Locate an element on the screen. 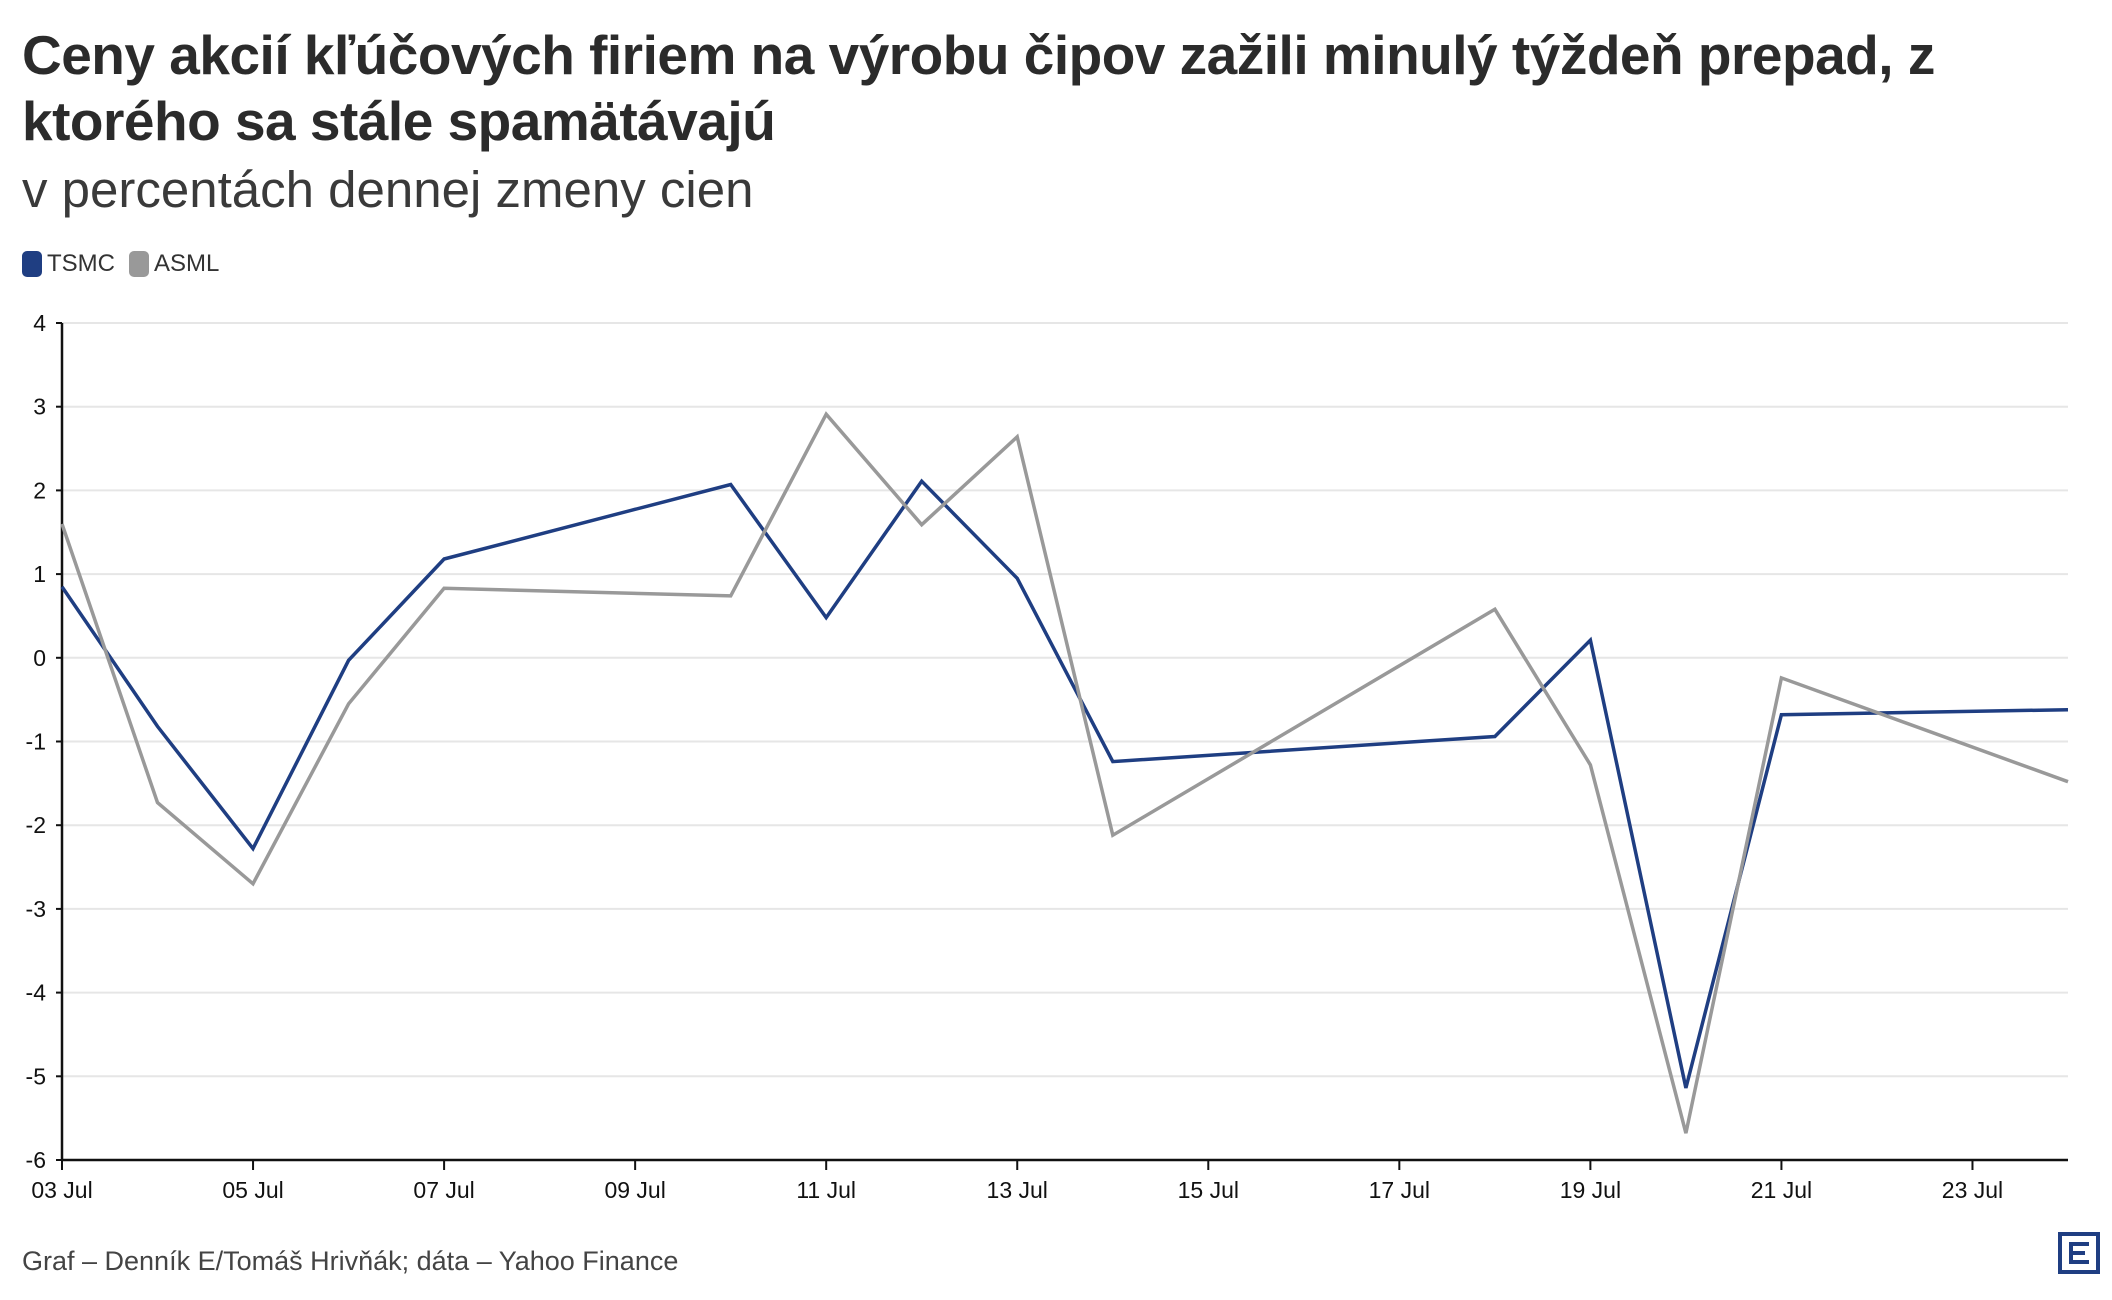 This screenshot has width=2112, height=1300. legend-label-asml: ASML is located at coordinates (187, 263).